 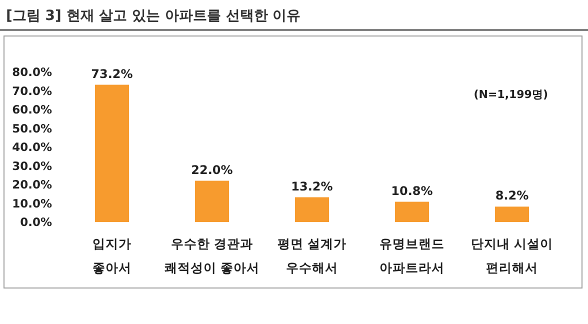 I want to click on data-label: 10.8%, so click(x=412, y=191).